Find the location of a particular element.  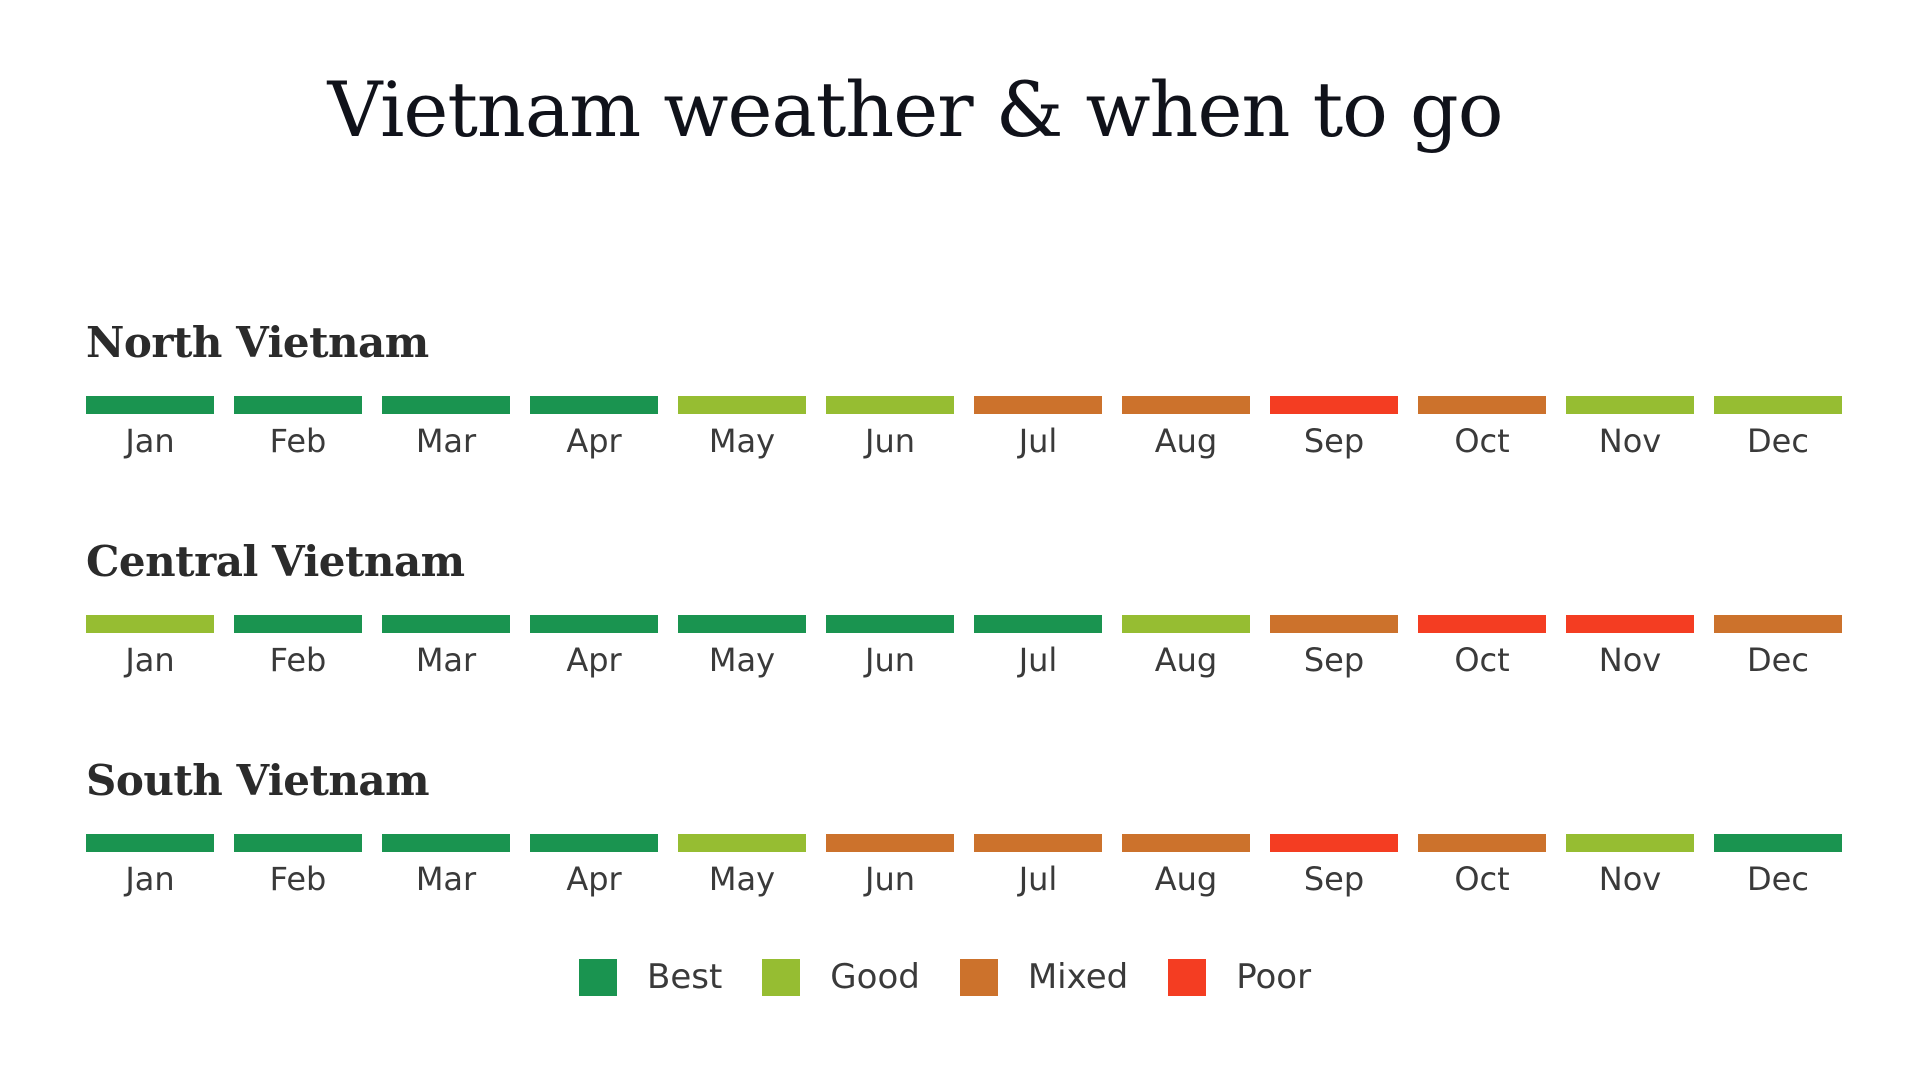

legend-swatch-good is located at coordinates (781, 977).